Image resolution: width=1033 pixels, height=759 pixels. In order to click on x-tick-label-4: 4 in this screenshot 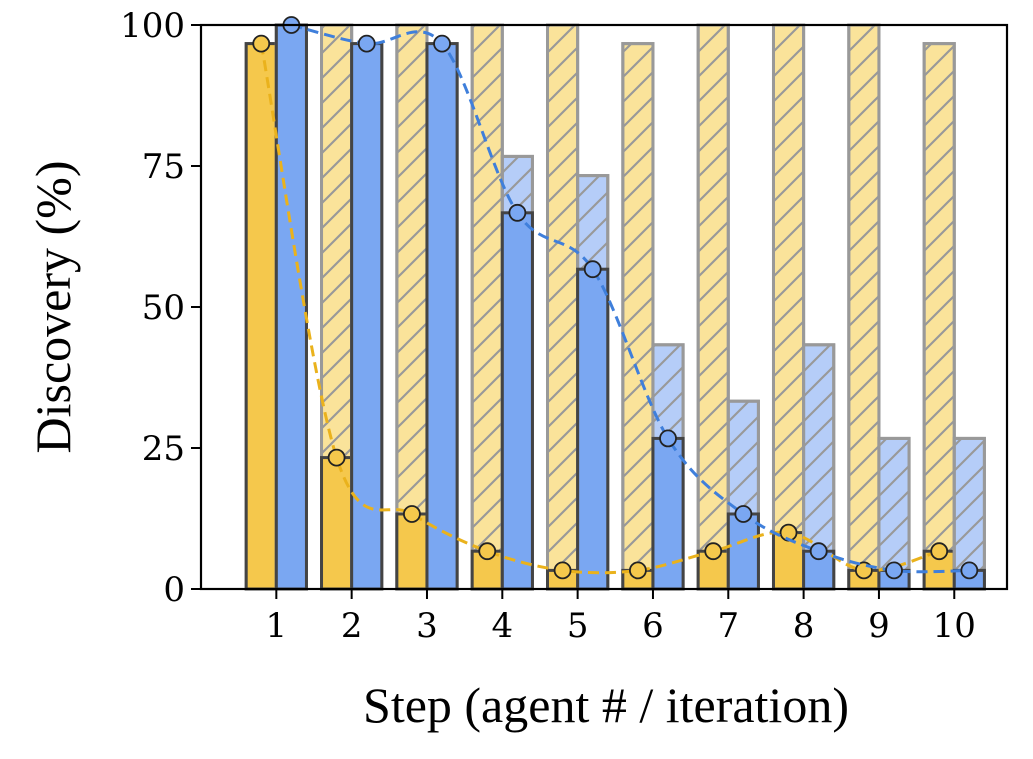, I will do `click(502, 626)`.